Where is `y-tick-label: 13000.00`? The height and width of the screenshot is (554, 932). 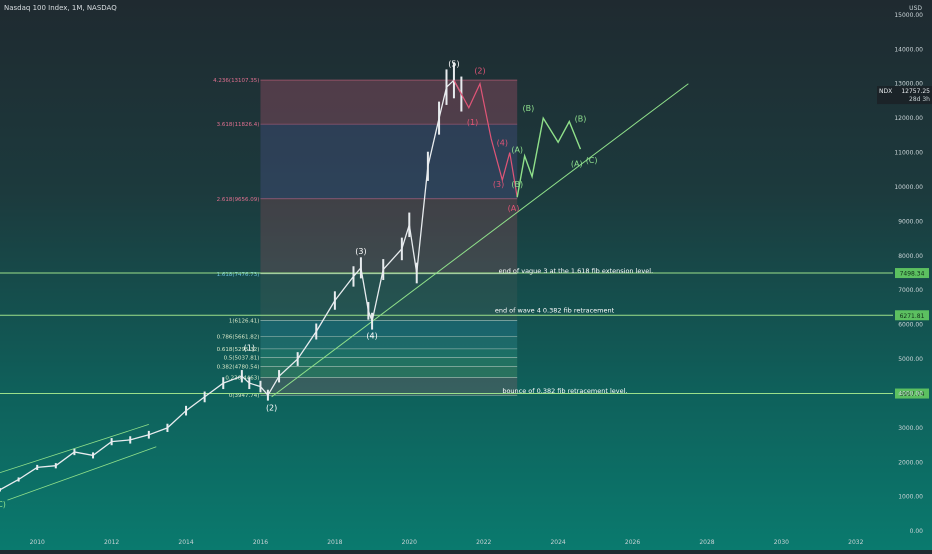 y-tick-label: 13000.00 is located at coordinates (908, 84).